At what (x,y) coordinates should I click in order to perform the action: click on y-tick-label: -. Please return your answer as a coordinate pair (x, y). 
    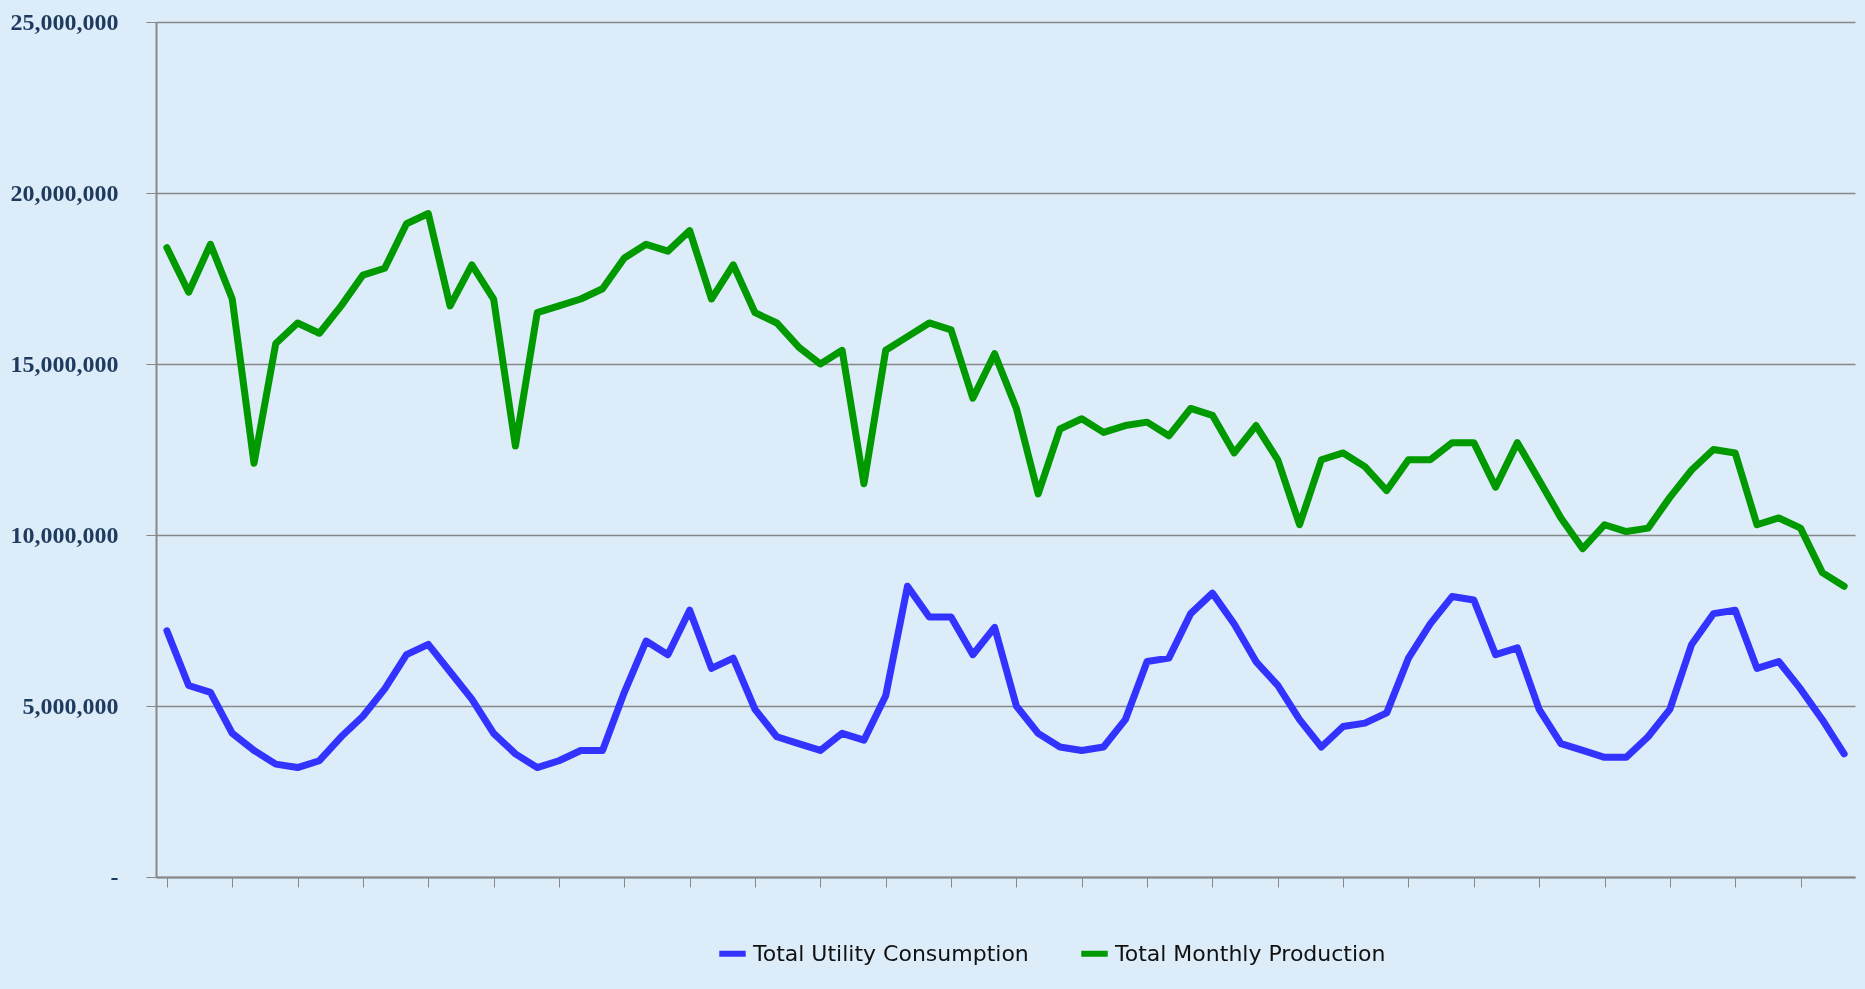
    Looking at the image, I should click on (114, 876).